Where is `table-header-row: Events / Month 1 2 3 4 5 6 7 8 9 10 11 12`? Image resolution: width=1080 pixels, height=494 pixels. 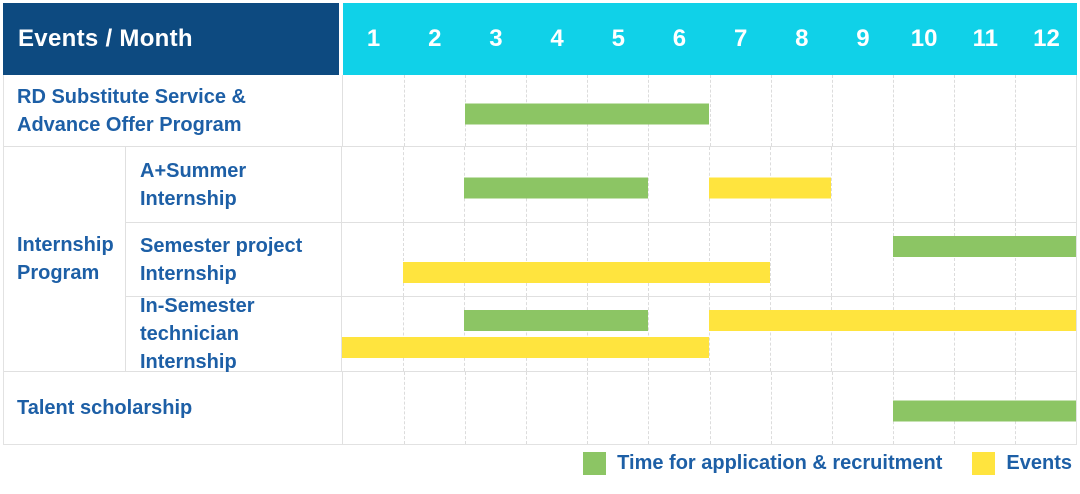 table-header-row: Events / Month 1 2 3 4 5 6 7 8 9 10 11 12 is located at coordinates (540, 39).